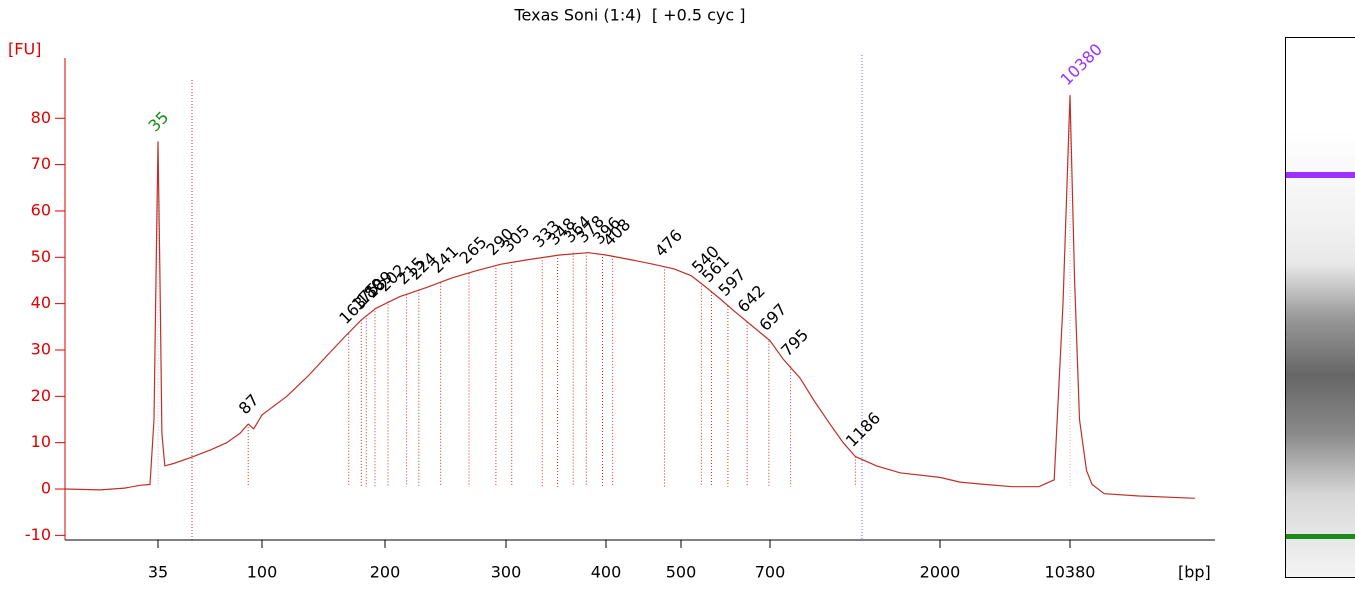 The image size is (1355, 607). What do you see at coordinates (41, 256) in the screenshot?
I see `y-tick-label: 50` at bounding box center [41, 256].